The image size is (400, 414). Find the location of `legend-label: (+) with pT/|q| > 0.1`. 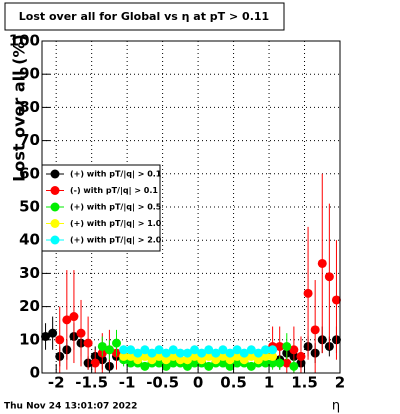

legend-label: (+) with pT/|q| > 0.1 is located at coordinates (116, 174).